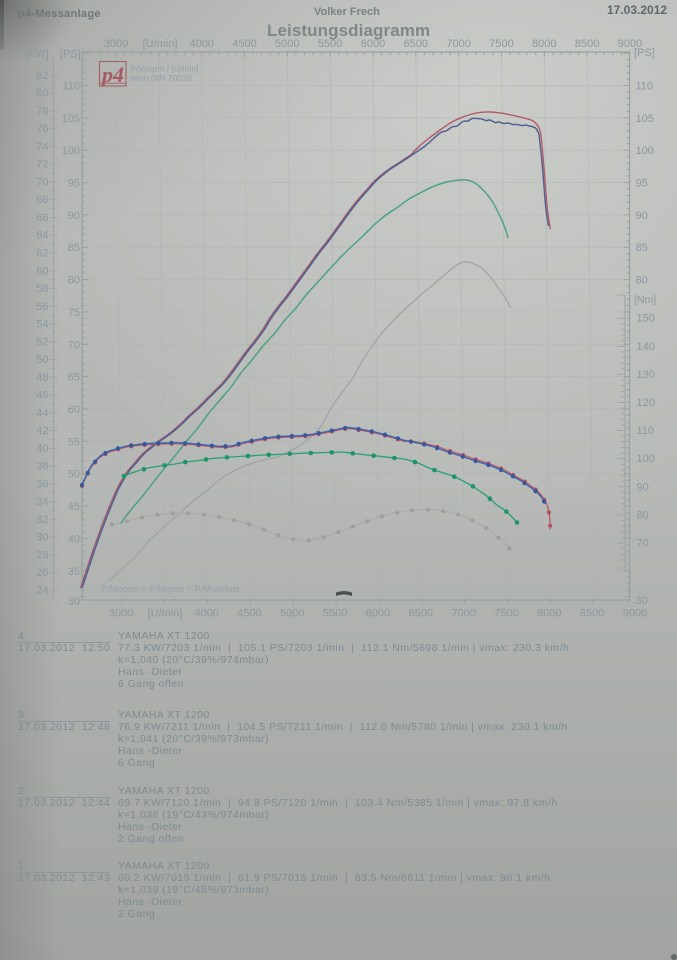  What do you see at coordinates (646, 347) in the screenshot?
I see `svg-text: 140` at bounding box center [646, 347].